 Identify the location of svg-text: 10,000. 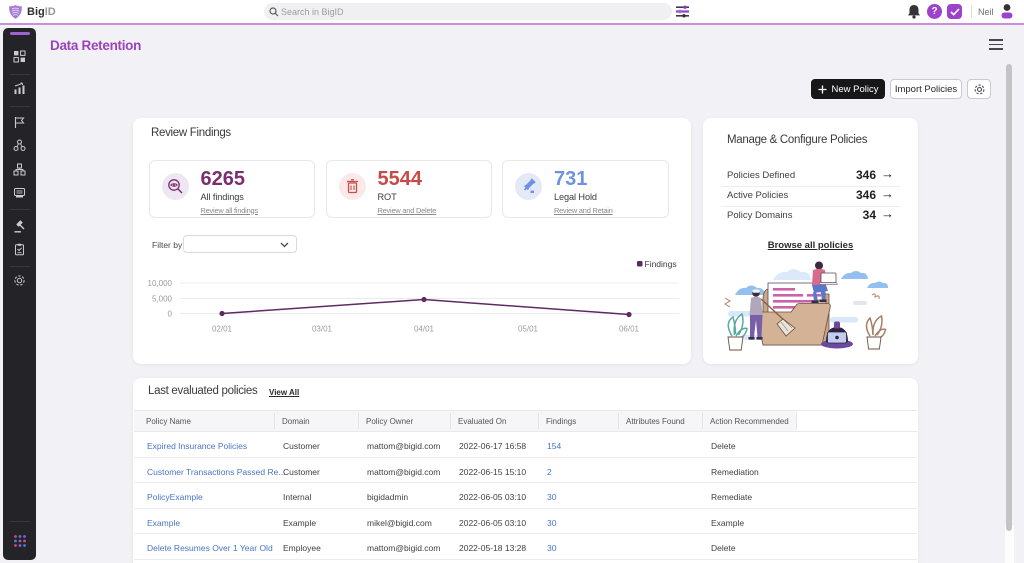
(160, 283).